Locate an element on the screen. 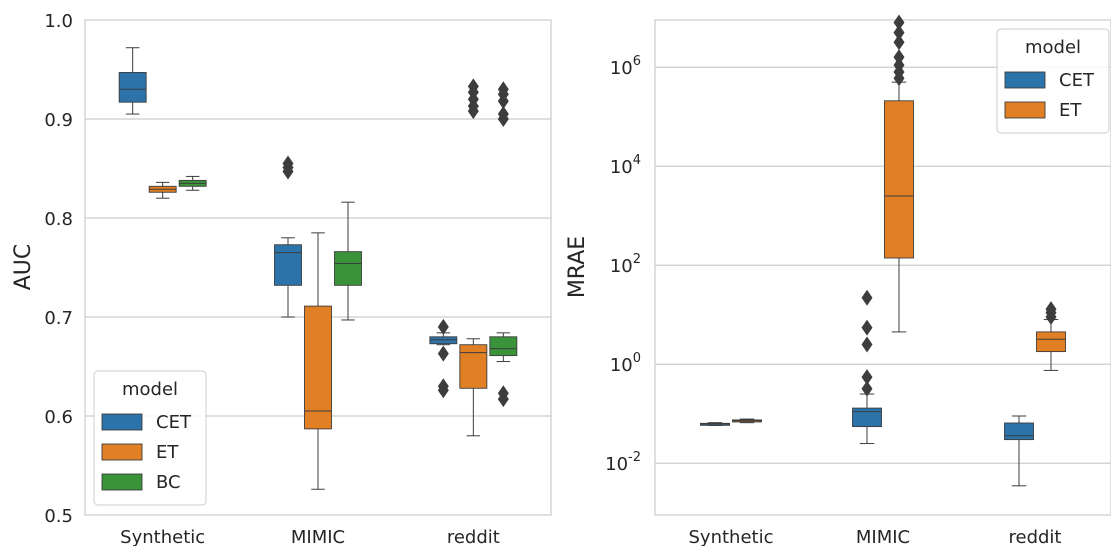  y-tick-label: 10⁴ is located at coordinates (625, 165).